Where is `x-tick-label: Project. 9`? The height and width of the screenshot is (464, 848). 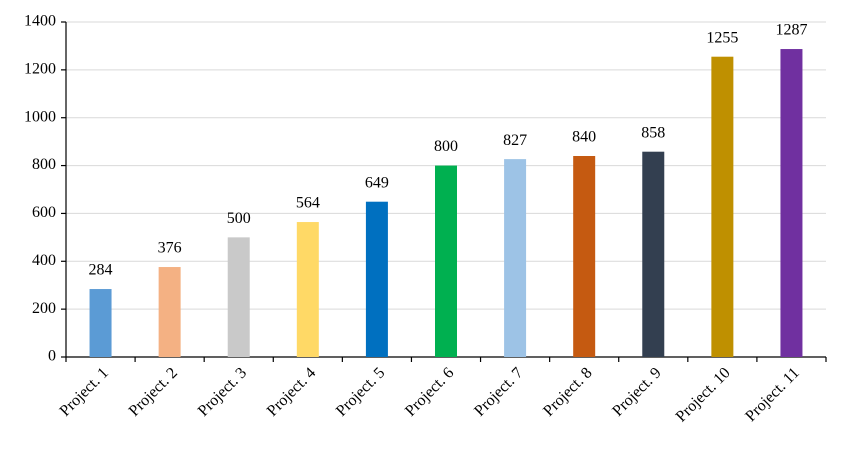 x-tick-label: Project. 9 is located at coordinates (636, 391).